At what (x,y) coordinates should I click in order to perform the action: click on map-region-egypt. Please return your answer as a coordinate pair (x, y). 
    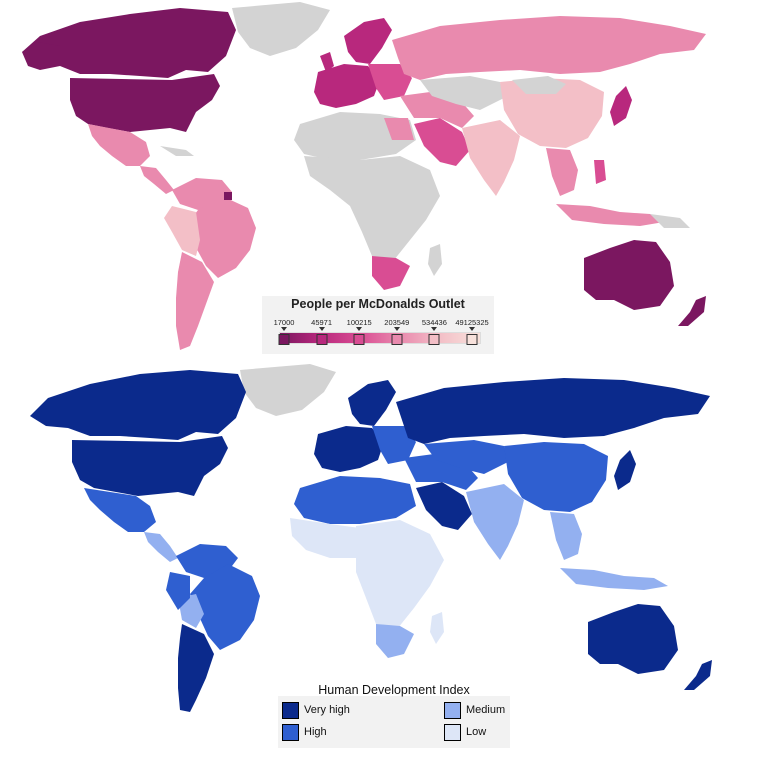
    Looking at the image, I should click on (399, 129).